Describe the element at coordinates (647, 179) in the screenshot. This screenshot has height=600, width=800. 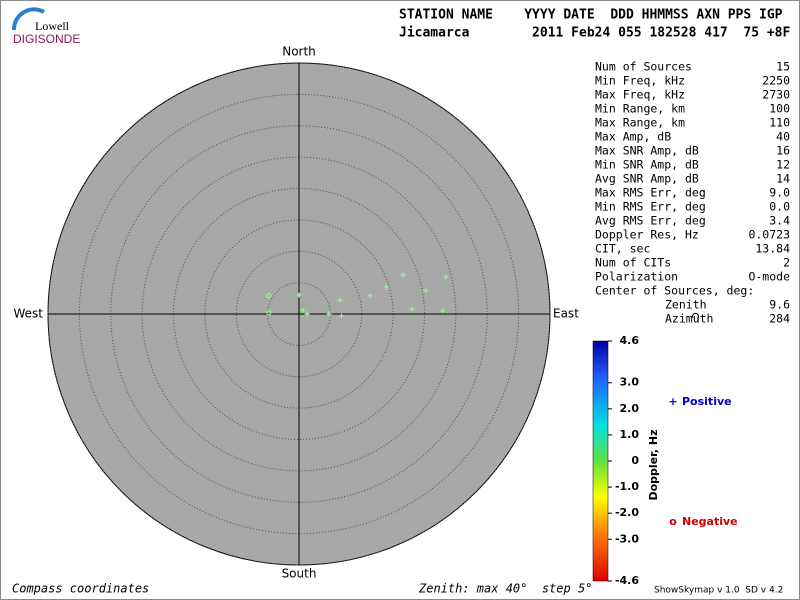
I see `stat-label: Avg SNR Amp, dB` at that location.